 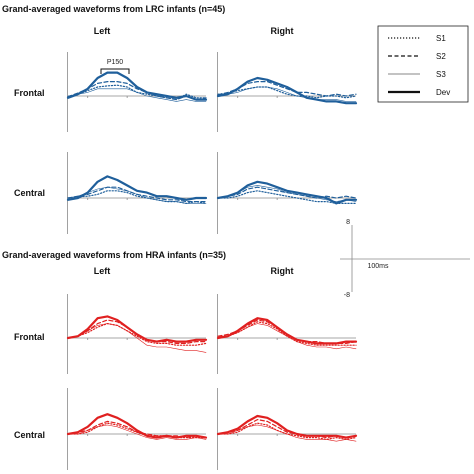 I want to click on lrc-frontal-left-panel, so click(x=137, y=92).